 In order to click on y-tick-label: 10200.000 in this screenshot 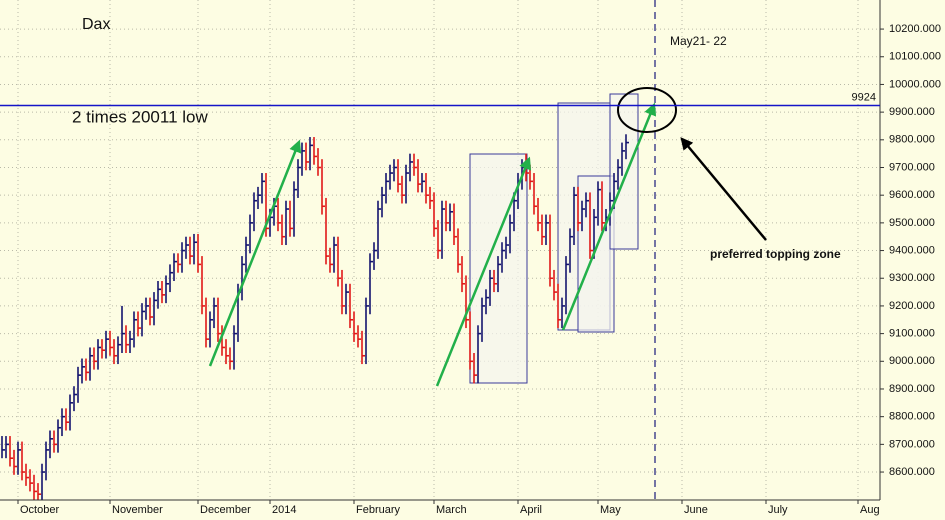, I will do `click(915, 29)`.